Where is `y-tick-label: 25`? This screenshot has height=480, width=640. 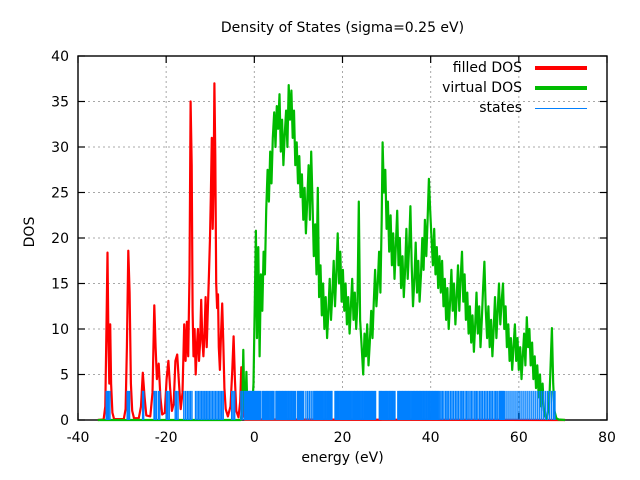
y-tick-label: 25 is located at coordinates (60, 194).